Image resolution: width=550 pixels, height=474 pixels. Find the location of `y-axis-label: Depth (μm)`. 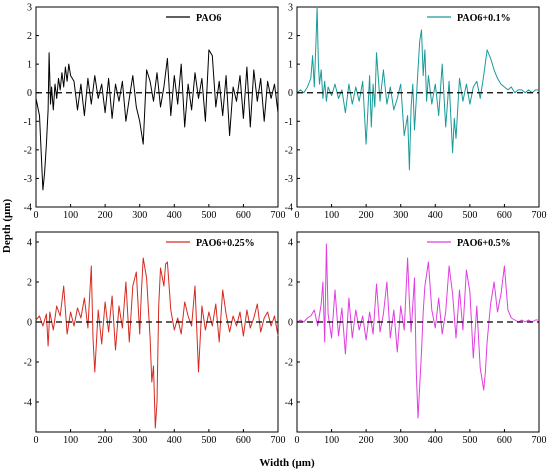

y-axis-label: Depth (μm) is located at coordinates (7, 226).